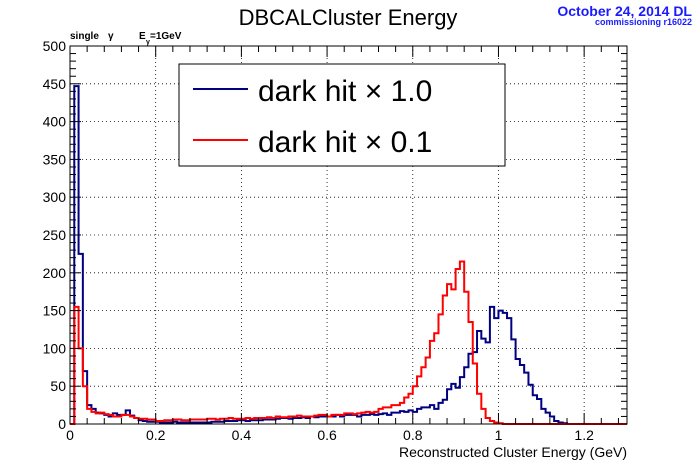 The image size is (696, 472). What do you see at coordinates (84, 36) in the screenshot?
I see `annotation-single: single` at bounding box center [84, 36].